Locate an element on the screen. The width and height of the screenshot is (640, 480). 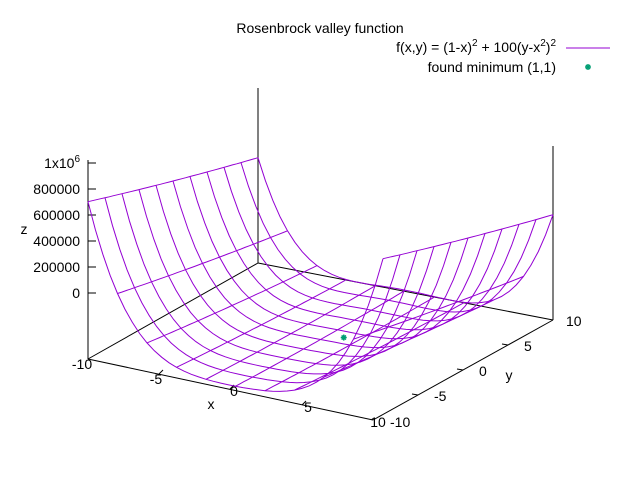
y-tick-label: -10 is located at coordinates (400, 422).